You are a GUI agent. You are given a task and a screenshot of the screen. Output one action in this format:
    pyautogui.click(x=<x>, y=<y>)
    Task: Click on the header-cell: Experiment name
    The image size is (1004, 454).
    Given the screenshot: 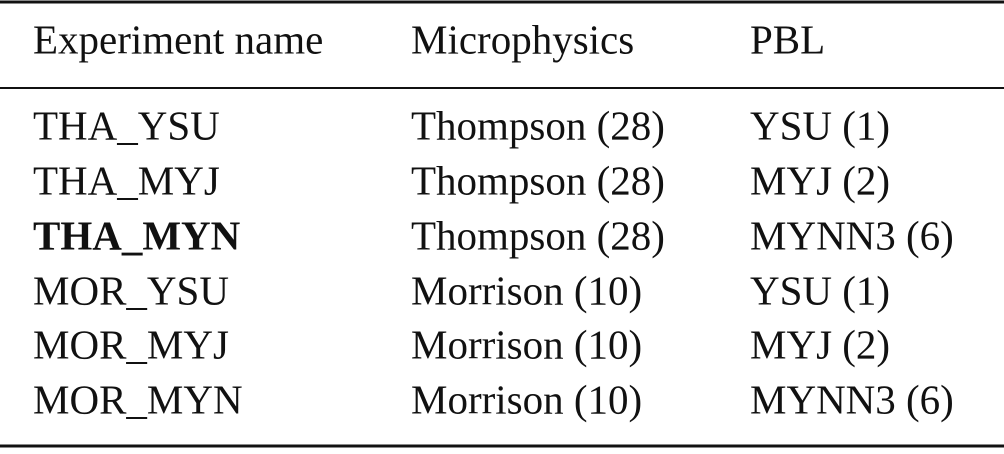 What is the action you would take?
    pyautogui.click(x=178, y=39)
    